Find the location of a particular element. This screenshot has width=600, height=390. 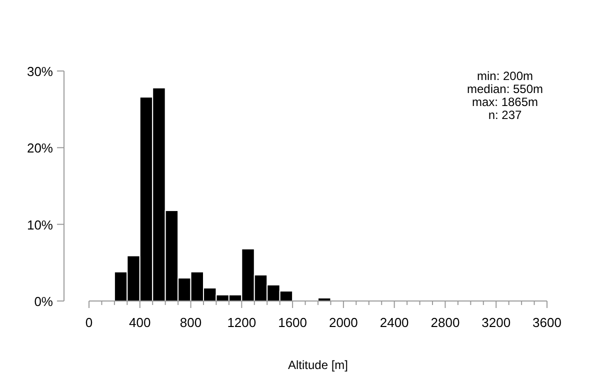

annotation: n: 237 is located at coordinates (505, 115).